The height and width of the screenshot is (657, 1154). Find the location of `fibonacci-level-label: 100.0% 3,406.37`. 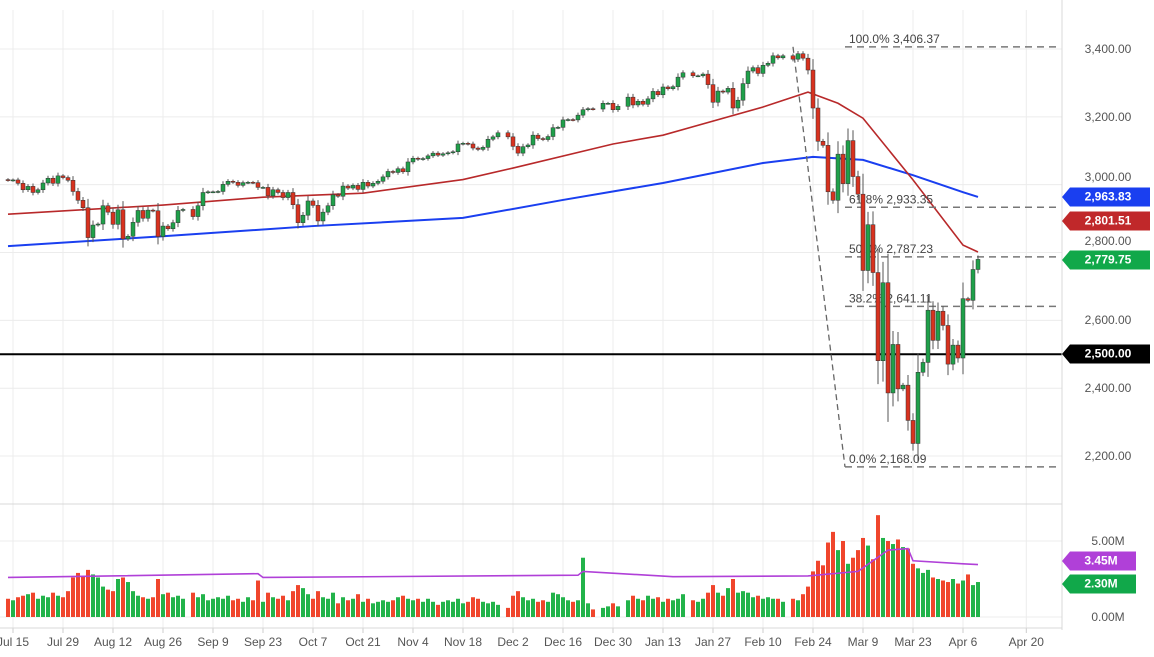

fibonacci-level-label: 100.0% 3,406.37 is located at coordinates (894, 39).